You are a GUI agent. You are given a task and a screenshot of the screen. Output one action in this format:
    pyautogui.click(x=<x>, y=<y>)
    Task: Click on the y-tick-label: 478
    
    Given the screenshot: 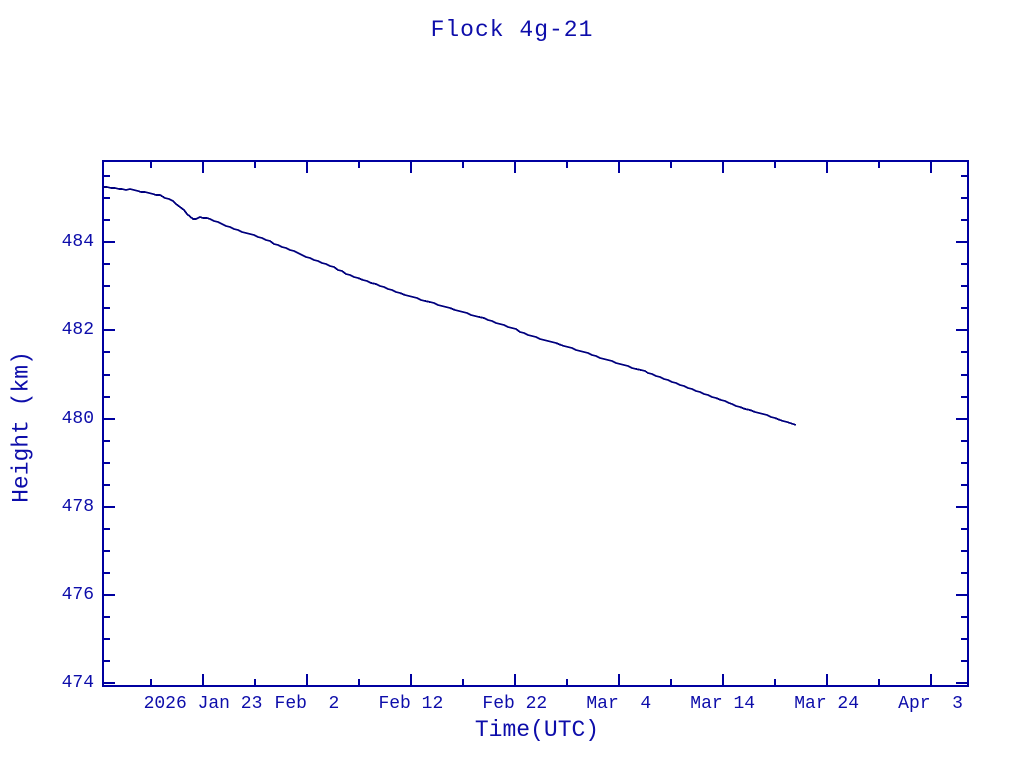 What is the action you would take?
    pyautogui.click(x=77, y=506)
    